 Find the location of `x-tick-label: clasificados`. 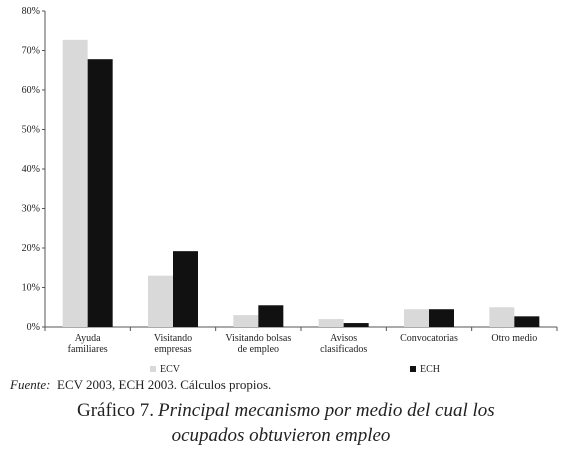

x-tick-label: clasificados is located at coordinates (343, 349).